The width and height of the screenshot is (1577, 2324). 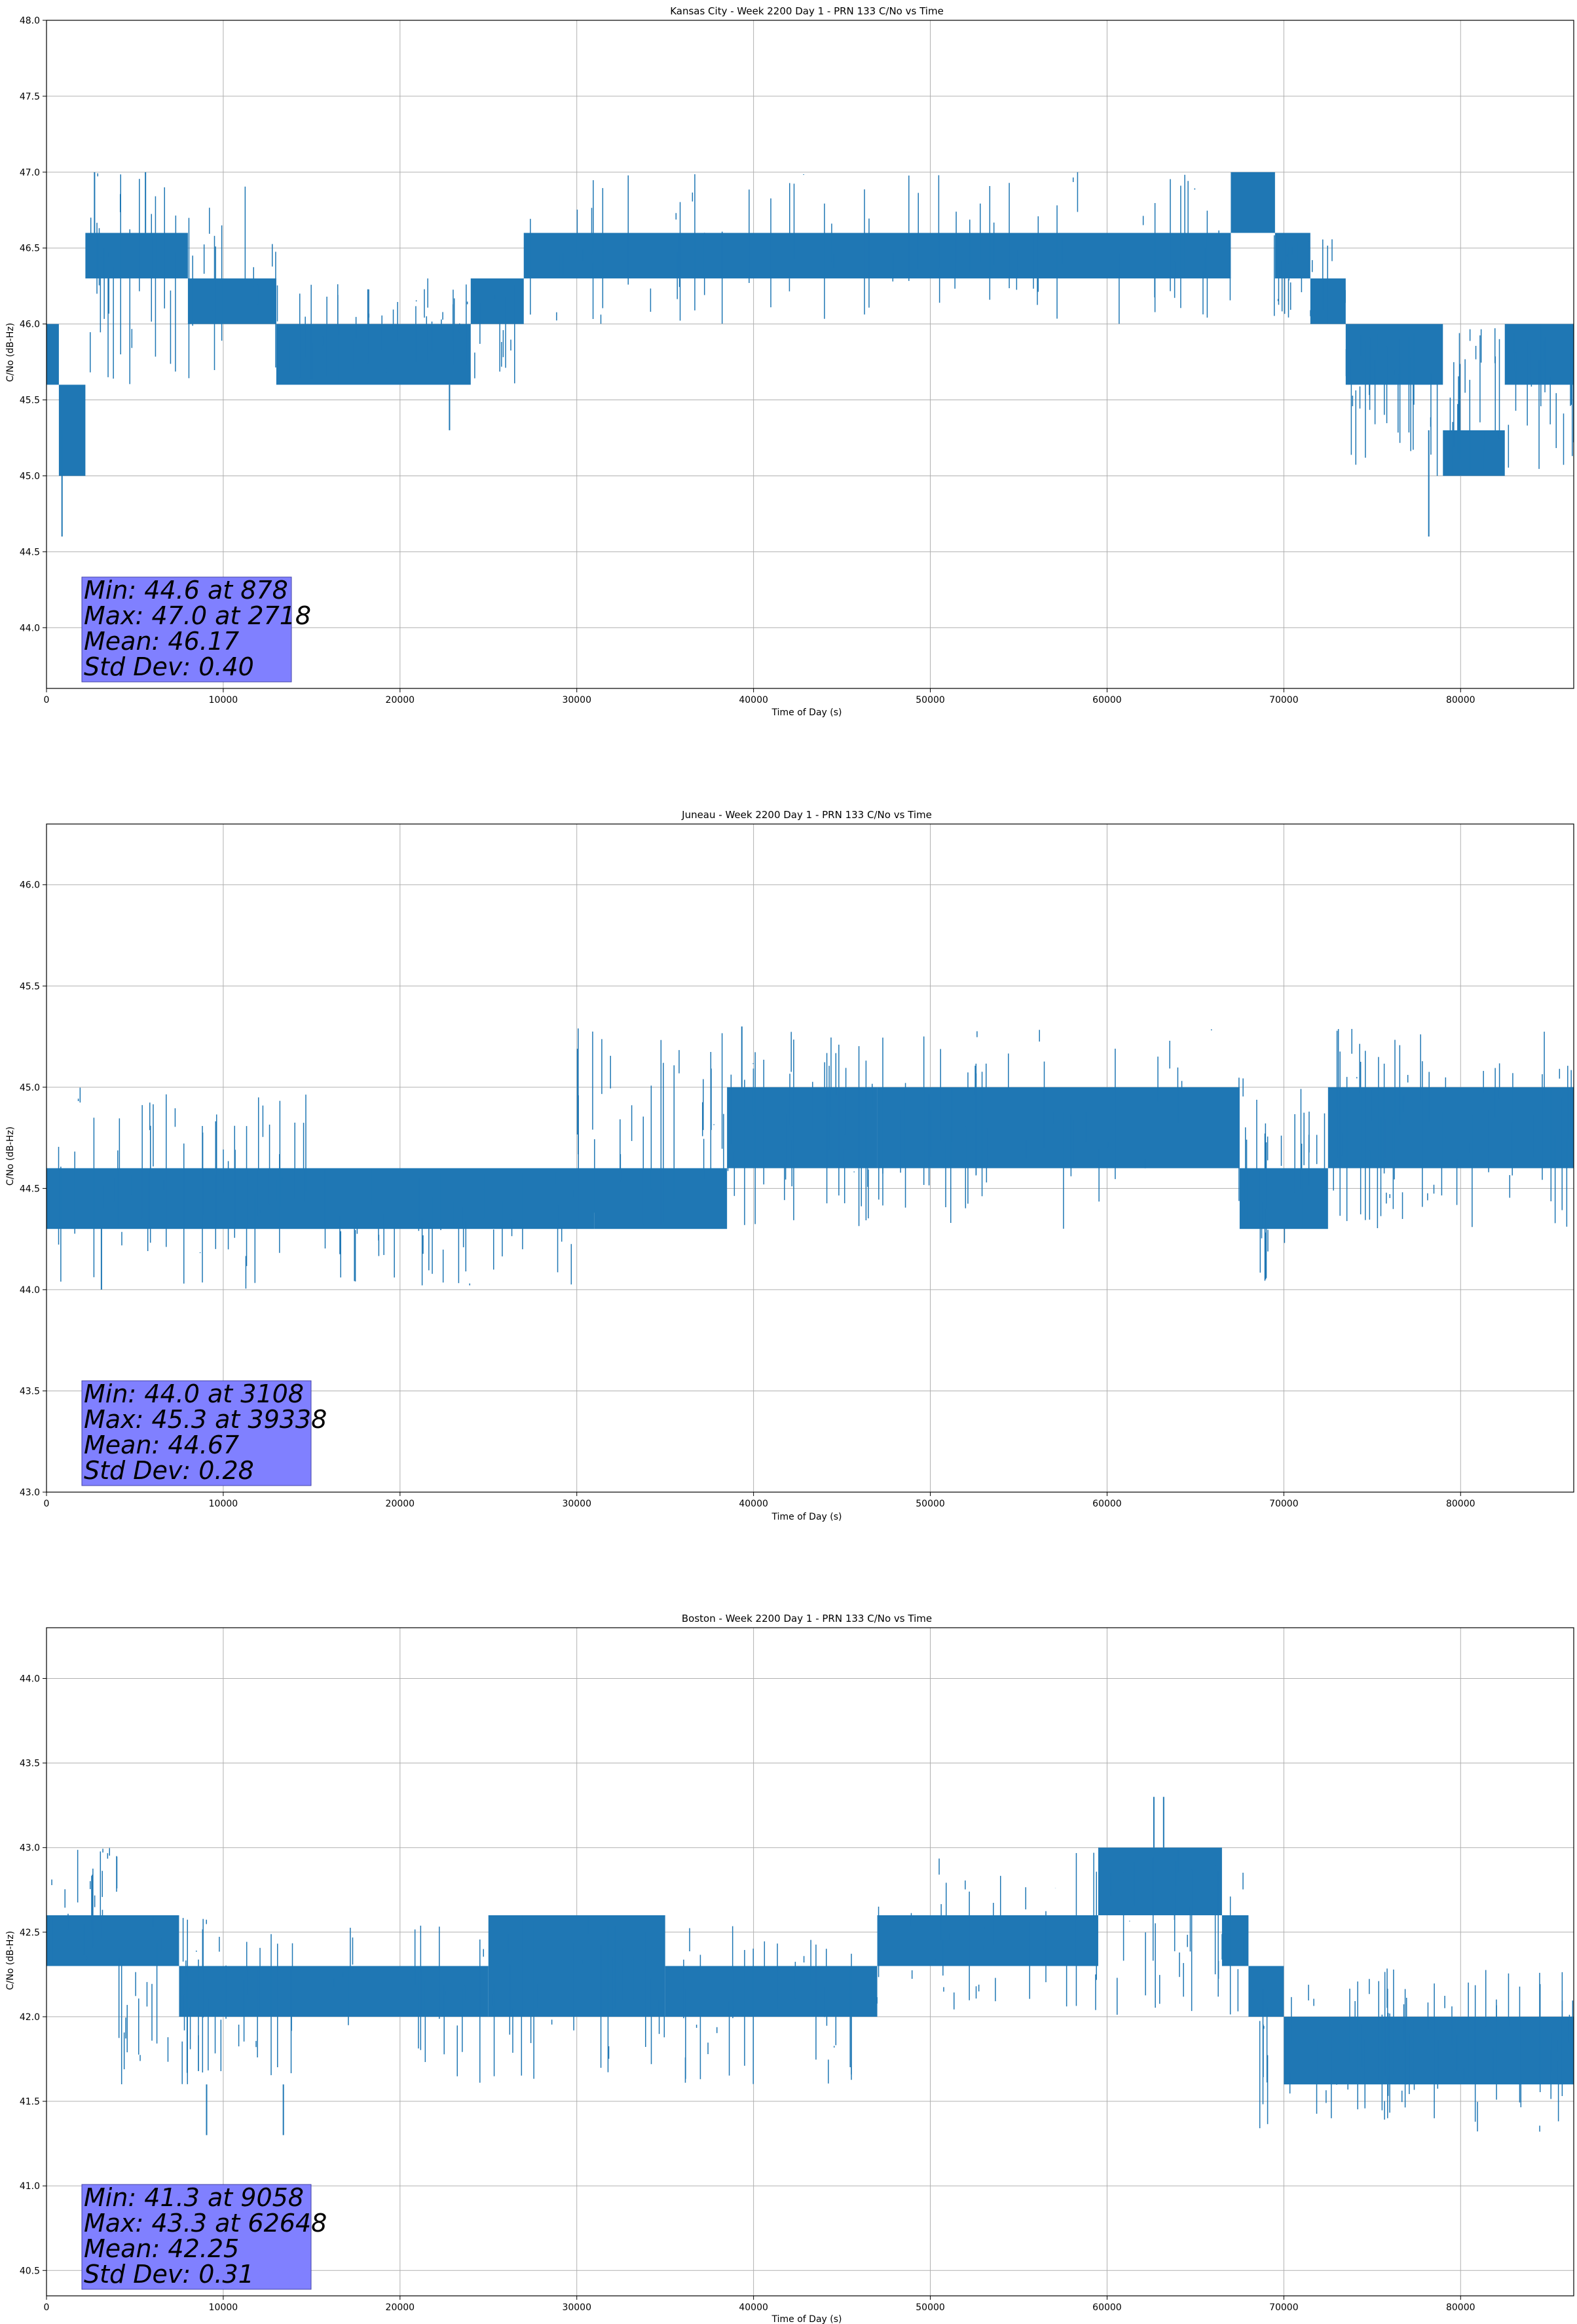 I want to click on y-tick-label: 40.5, so click(x=30, y=2271).